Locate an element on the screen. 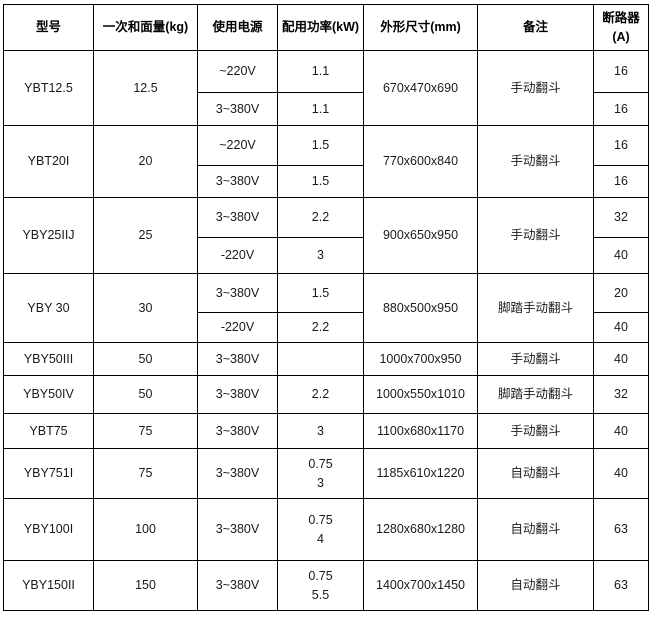 Image resolution: width=653 pixels, height=621 pixels. power-rating-value: 5.5 is located at coordinates (320, 594).